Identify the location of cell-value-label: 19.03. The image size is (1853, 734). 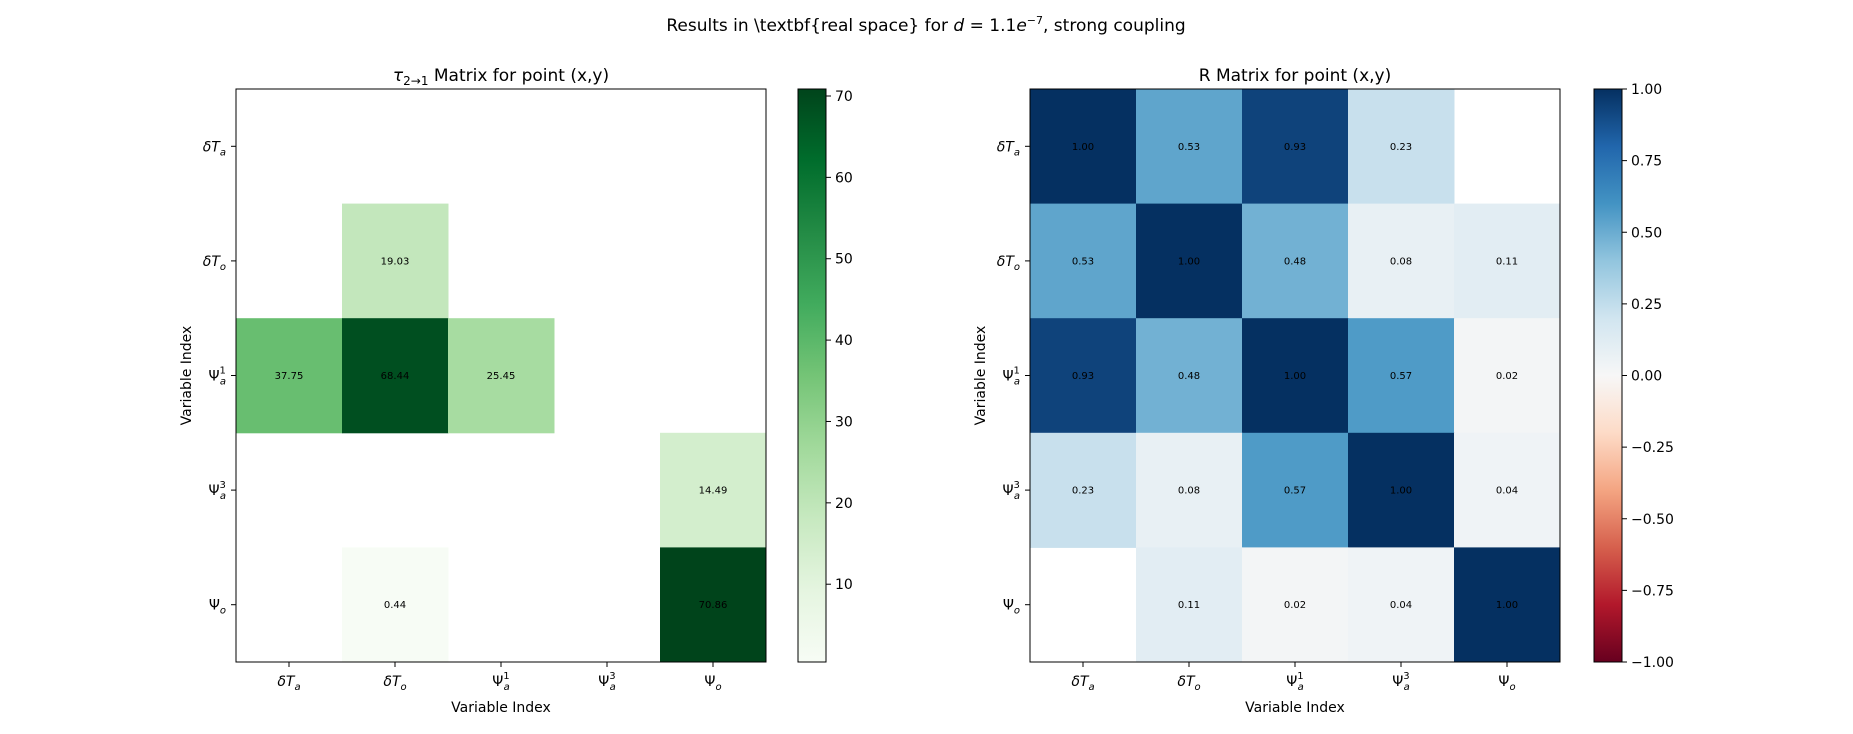
(395, 261).